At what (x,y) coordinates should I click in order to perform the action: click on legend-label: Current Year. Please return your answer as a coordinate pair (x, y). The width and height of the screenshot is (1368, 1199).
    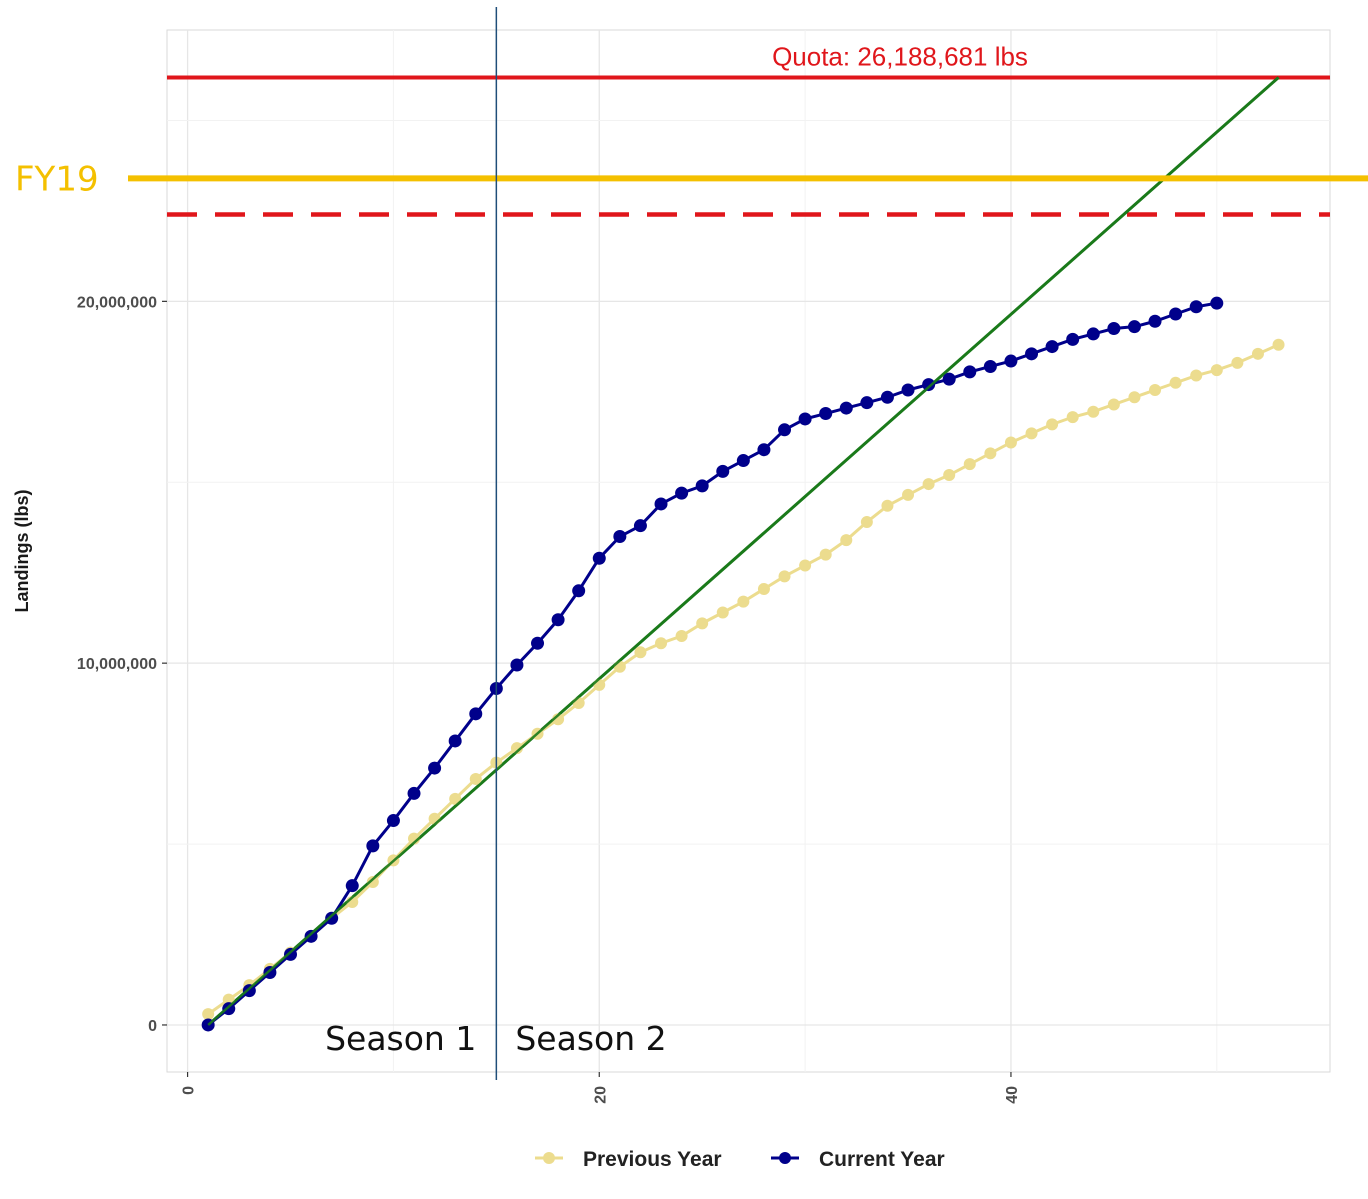
    Looking at the image, I should click on (882, 1159).